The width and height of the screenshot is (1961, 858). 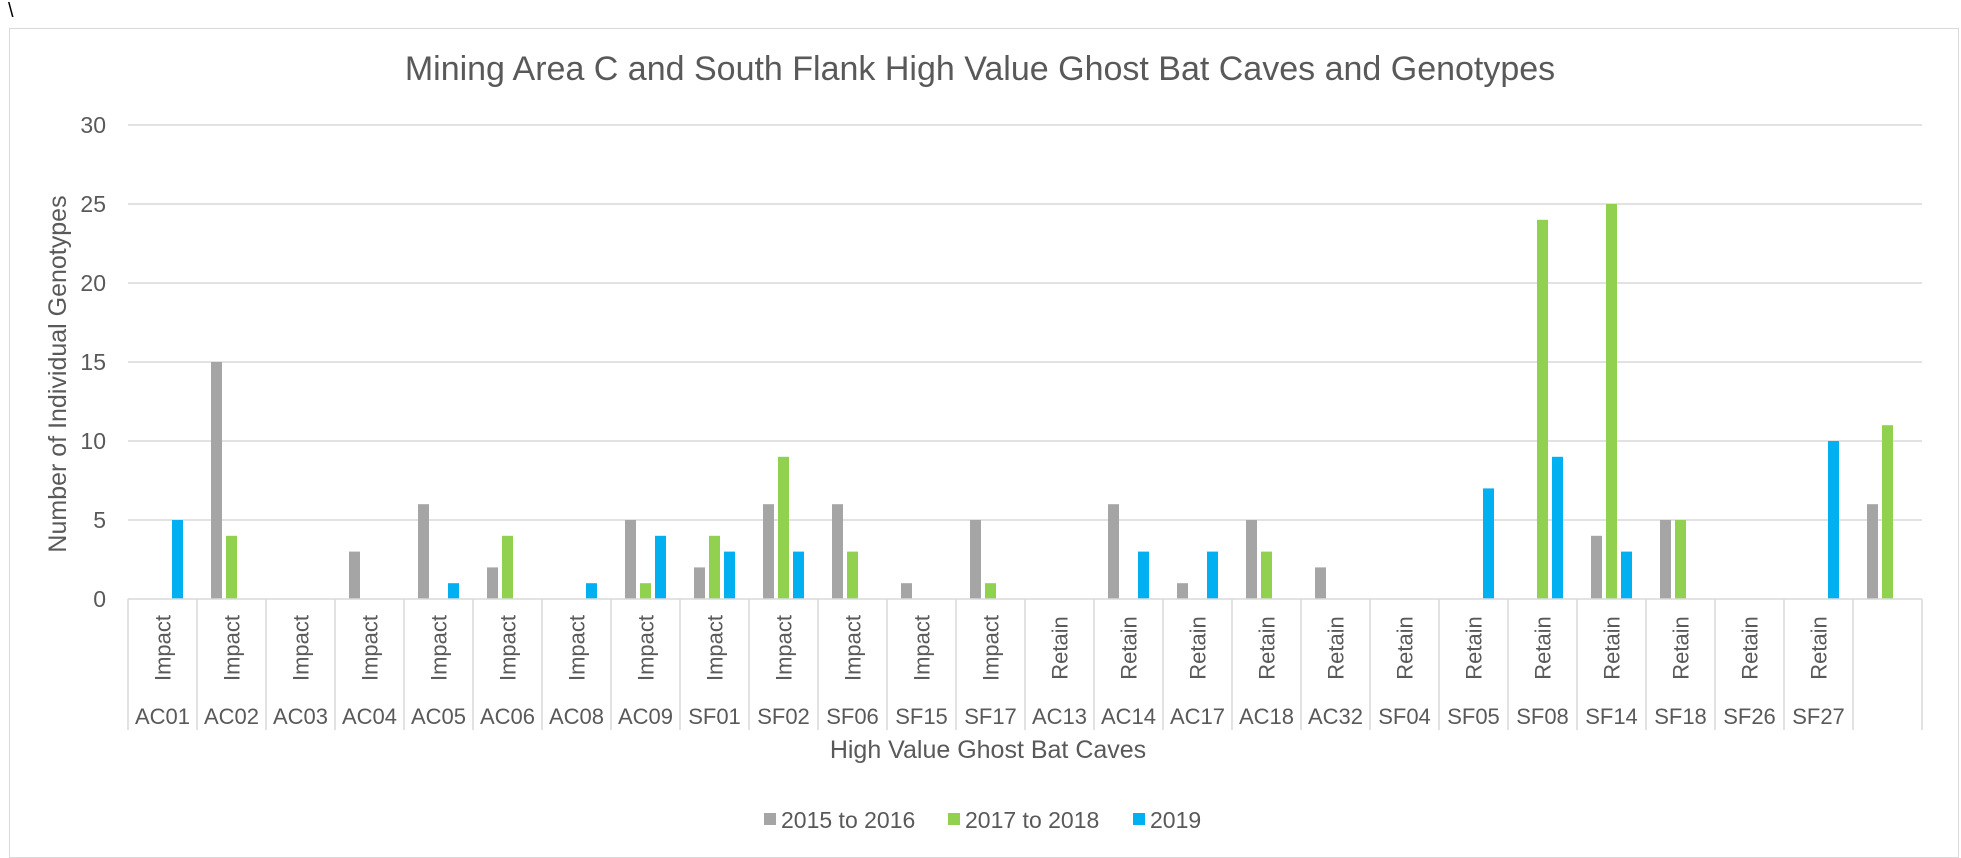 I want to click on legend: 2015 to 2016 2017 to 2018 2019, so click(x=982, y=820).